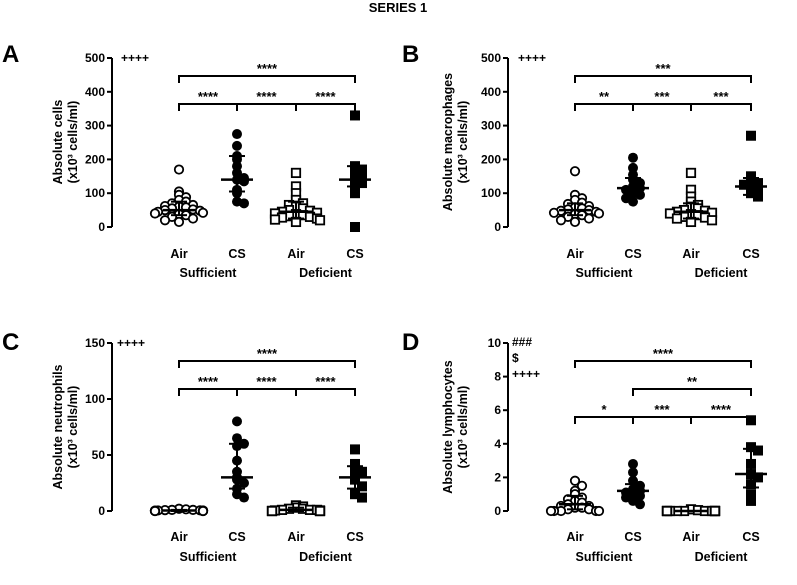 This screenshot has height=585, width=797. What do you see at coordinates (410, 54) in the screenshot?
I see `panel-letter: B` at bounding box center [410, 54].